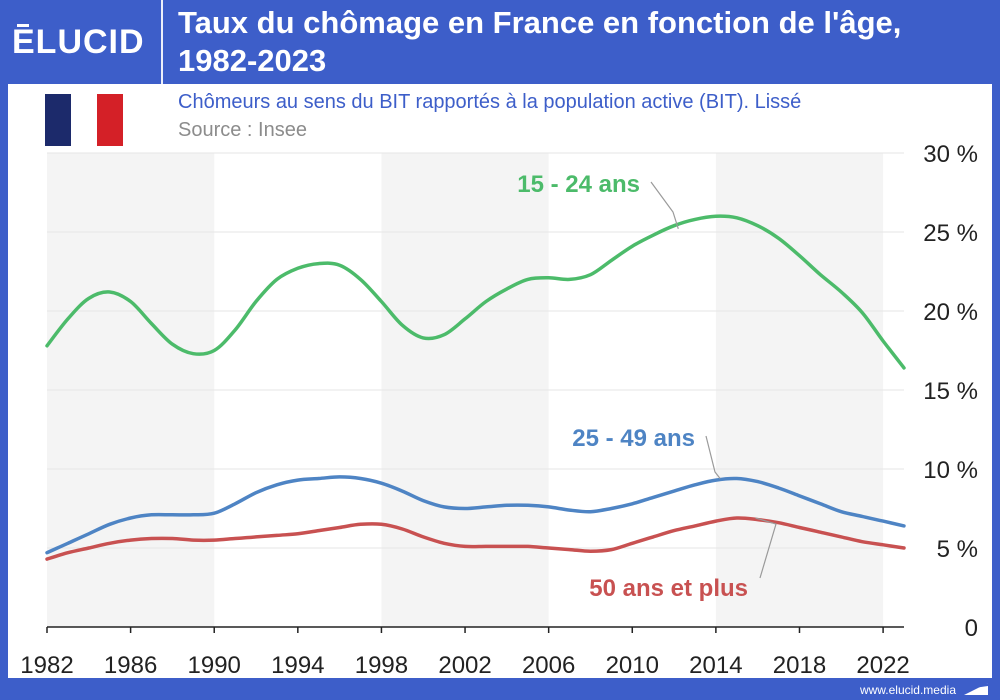 This screenshot has width=1000, height=700. Describe the element at coordinates (464, 665) in the screenshot. I see `x-tick-label: 2002` at that location.